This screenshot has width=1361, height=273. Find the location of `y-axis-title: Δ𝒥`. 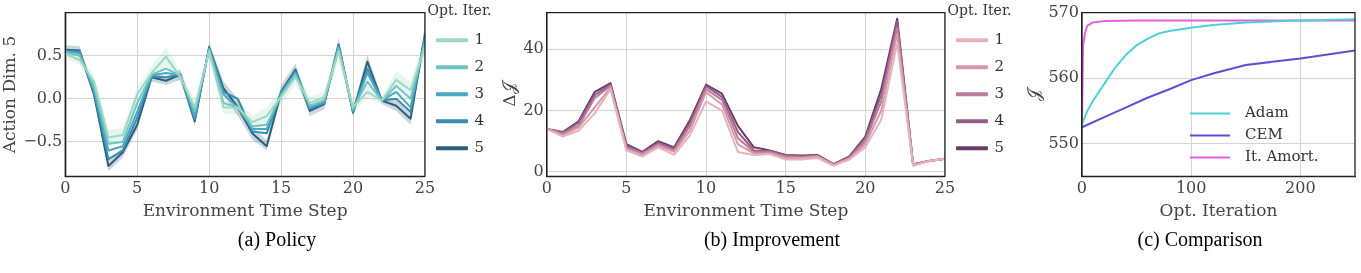

y-axis-title: Δ𝒥 is located at coordinates (508, 93).